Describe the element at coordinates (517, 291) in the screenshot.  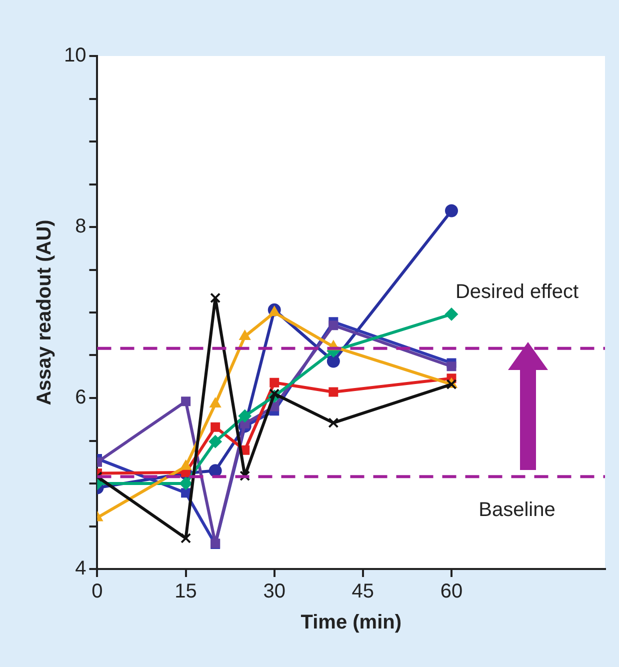
I see `ref-line-label: Desired effect` at that location.